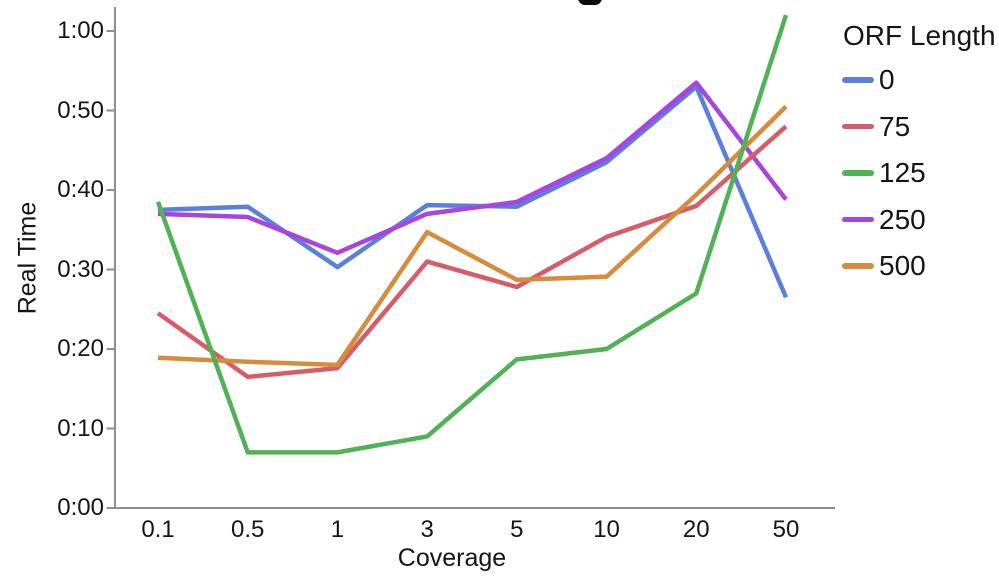 Image resolution: width=999 pixels, height=577 pixels. I want to click on y-tick-label: 0:50, so click(80, 110).